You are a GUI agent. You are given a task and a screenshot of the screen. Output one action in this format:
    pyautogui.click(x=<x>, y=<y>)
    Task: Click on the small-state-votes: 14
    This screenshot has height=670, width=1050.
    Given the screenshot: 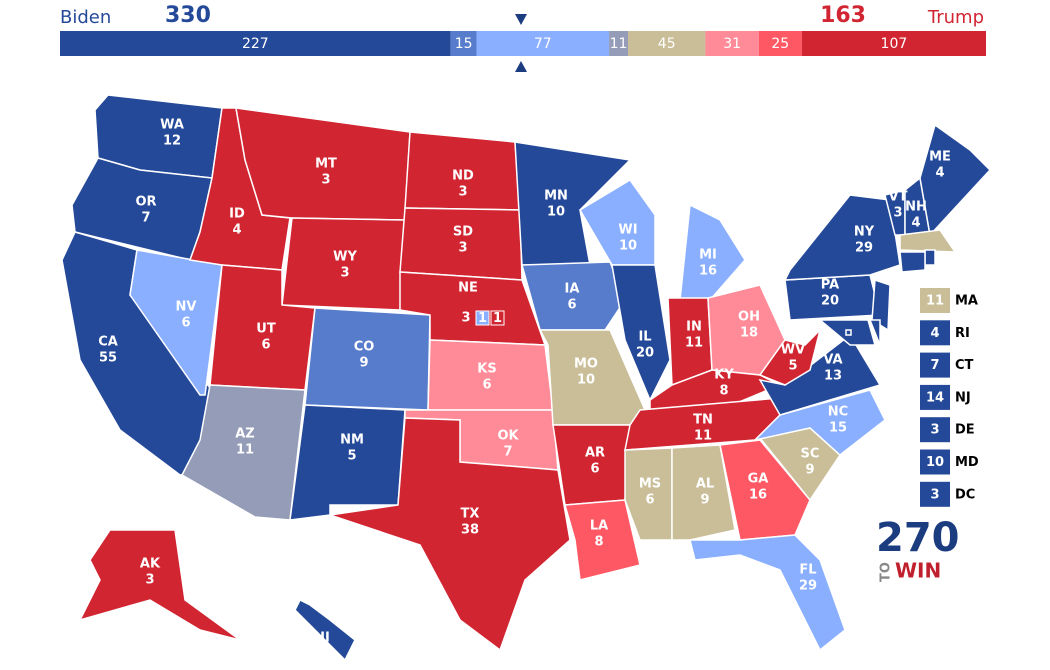 What is the action you would take?
    pyautogui.click(x=935, y=397)
    